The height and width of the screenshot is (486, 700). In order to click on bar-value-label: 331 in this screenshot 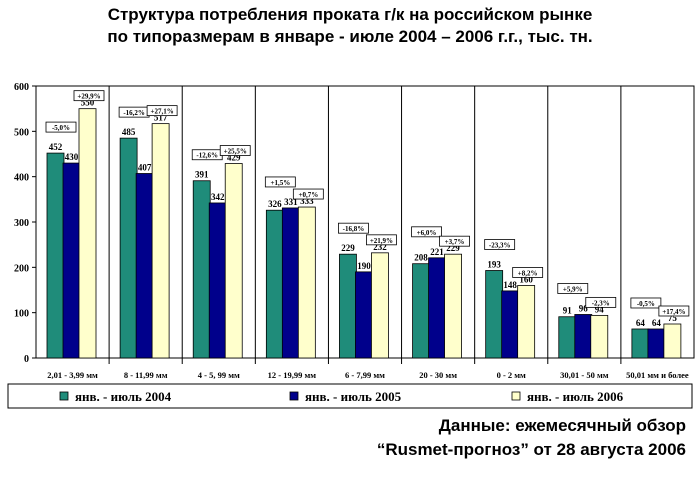, I will do `click(291, 202)`.